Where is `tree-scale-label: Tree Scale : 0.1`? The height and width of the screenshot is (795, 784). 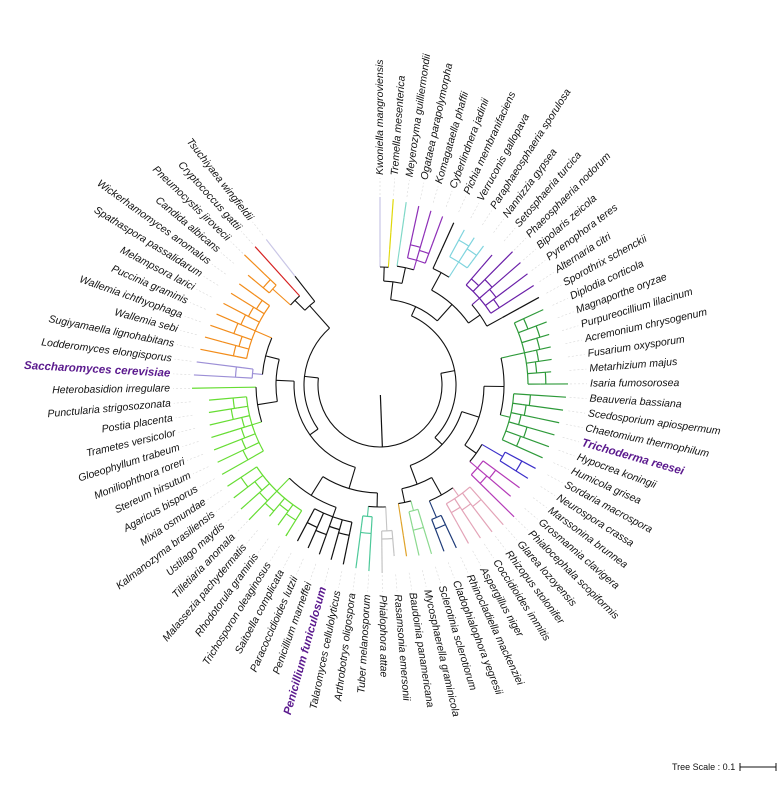
tree-scale-label: Tree Scale : 0.1 is located at coordinates (703, 767).